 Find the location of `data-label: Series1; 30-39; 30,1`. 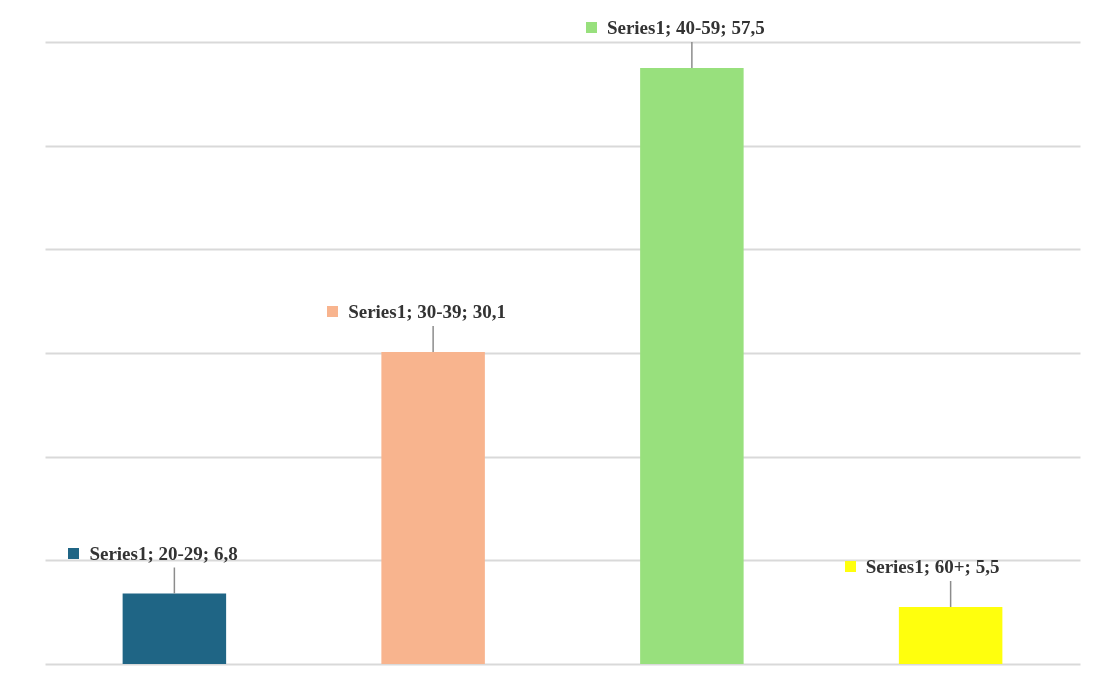

data-label: Series1; 30-39; 30,1 is located at coordinates (427, 311).